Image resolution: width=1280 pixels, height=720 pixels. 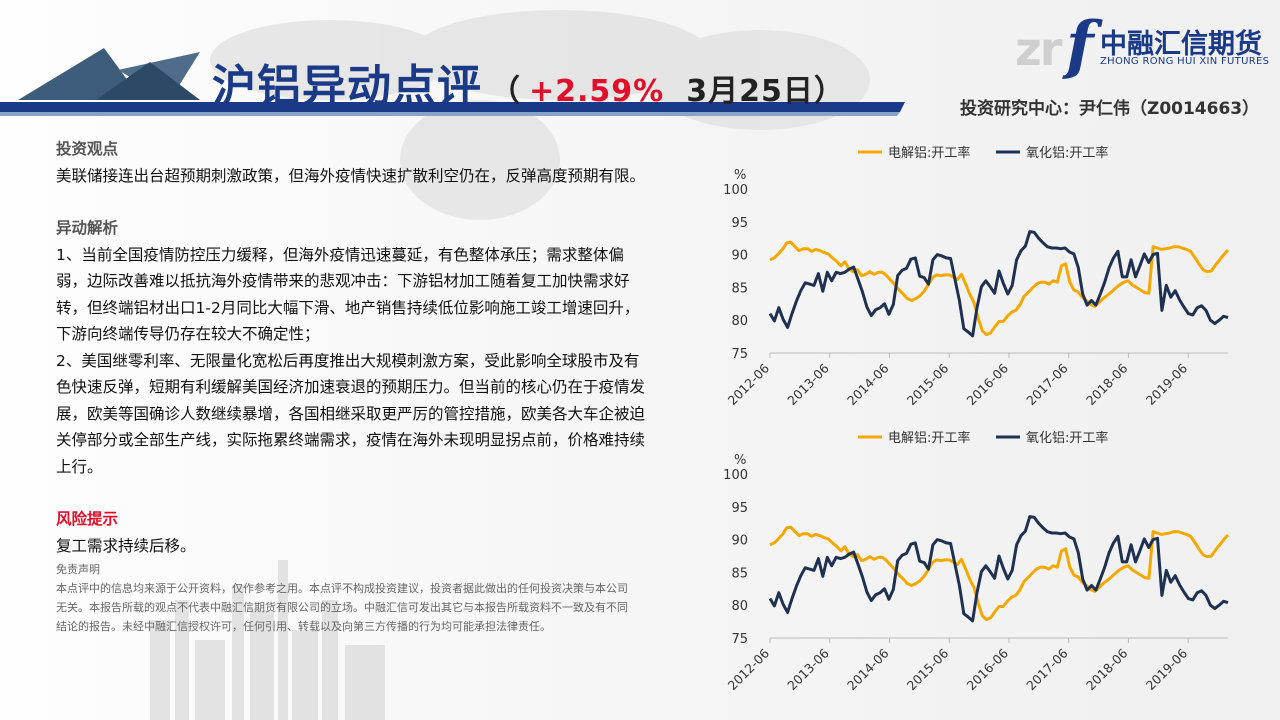 I want to click on title-main: 沪铝异动点评, so click(x=347, y=86).